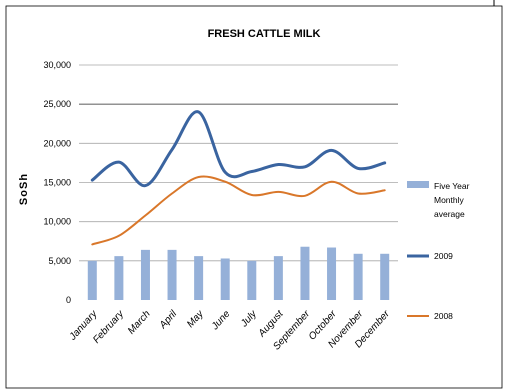 This screenshot has height=391, width=506. I want to click on y-tick-label: 5,000, so click(59, 261).